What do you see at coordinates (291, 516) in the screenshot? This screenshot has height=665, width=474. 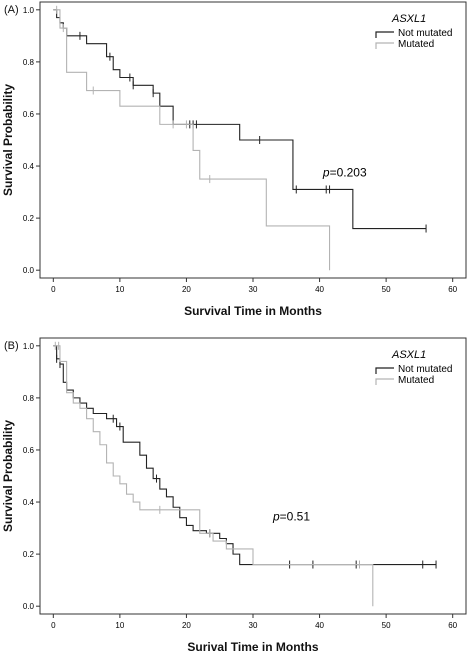 I see `p-value-annotation: p=0.51` at bounding box center [291, 516].